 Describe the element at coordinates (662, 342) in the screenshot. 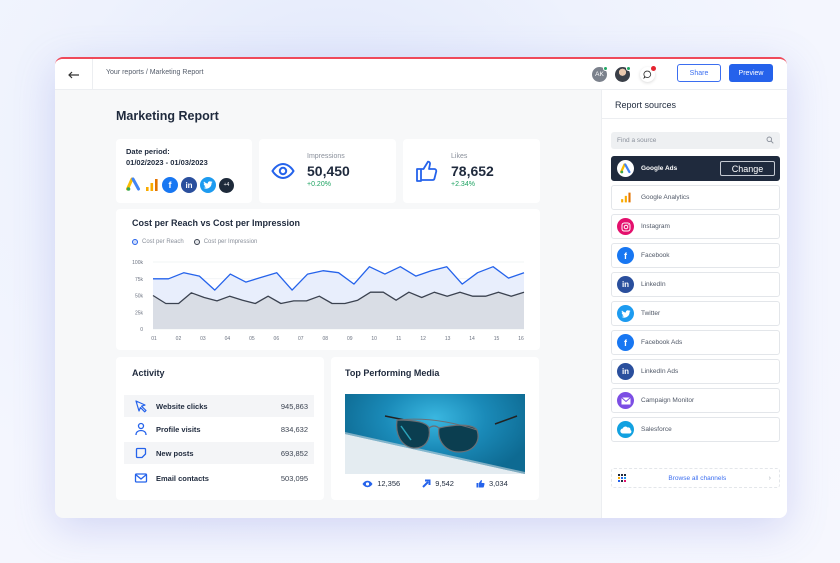

I see `source-label: Facebook Ads` at that location.